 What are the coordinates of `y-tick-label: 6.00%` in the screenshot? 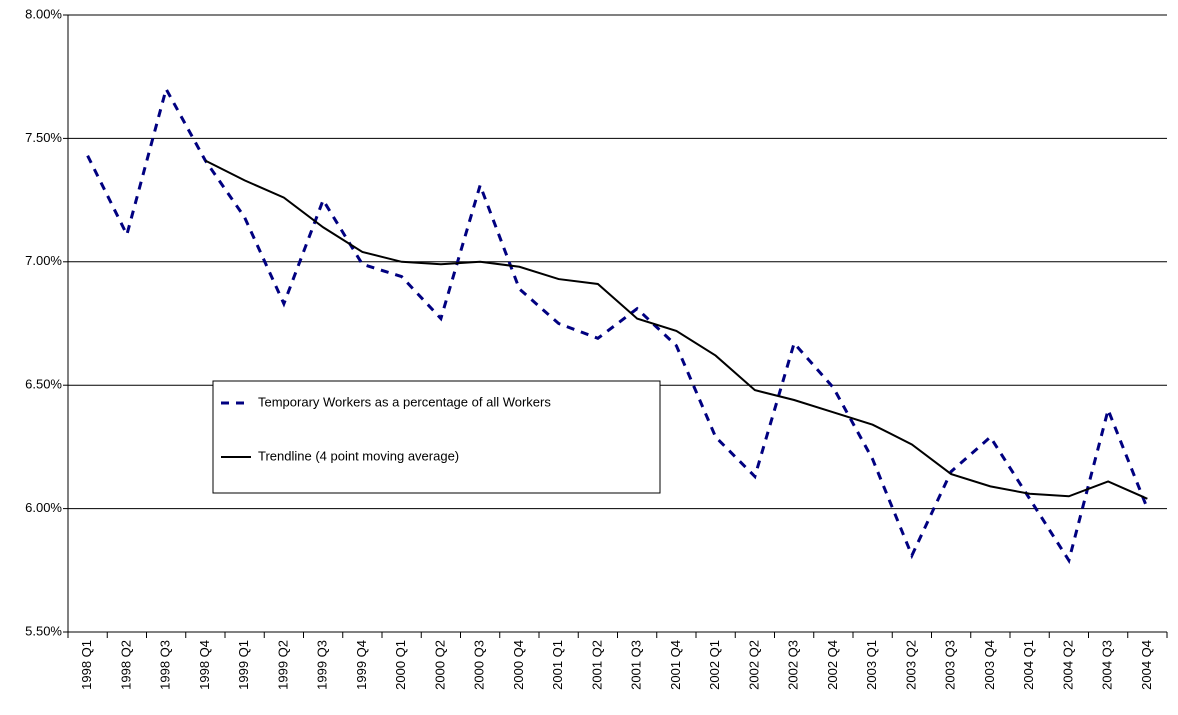 It's located at (43, 507).